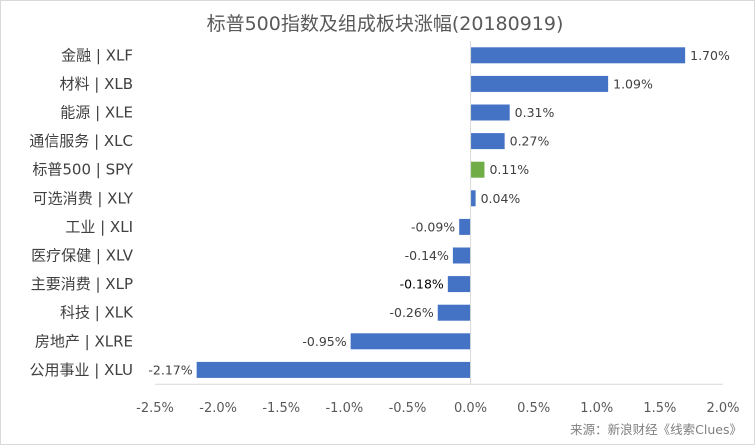 The height and width of the screenshot is (445, 755). Describe the element at coordinates (81, 141) in the screenshot. I see `category-label: 通信服务 | XLC` at that location.